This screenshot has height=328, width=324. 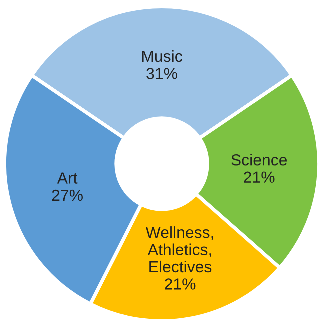 I want to click on slice-label: Wellness, Athletics, Electives, so click(x=180, y=249).